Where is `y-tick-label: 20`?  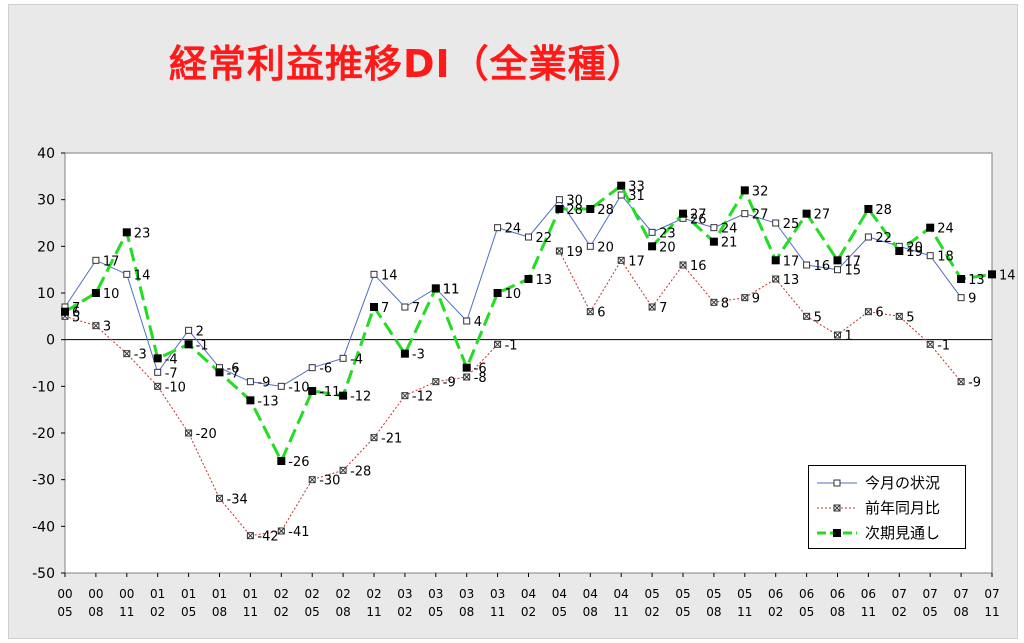
y-tick-label: 20 is located at coordinates (46, 247).